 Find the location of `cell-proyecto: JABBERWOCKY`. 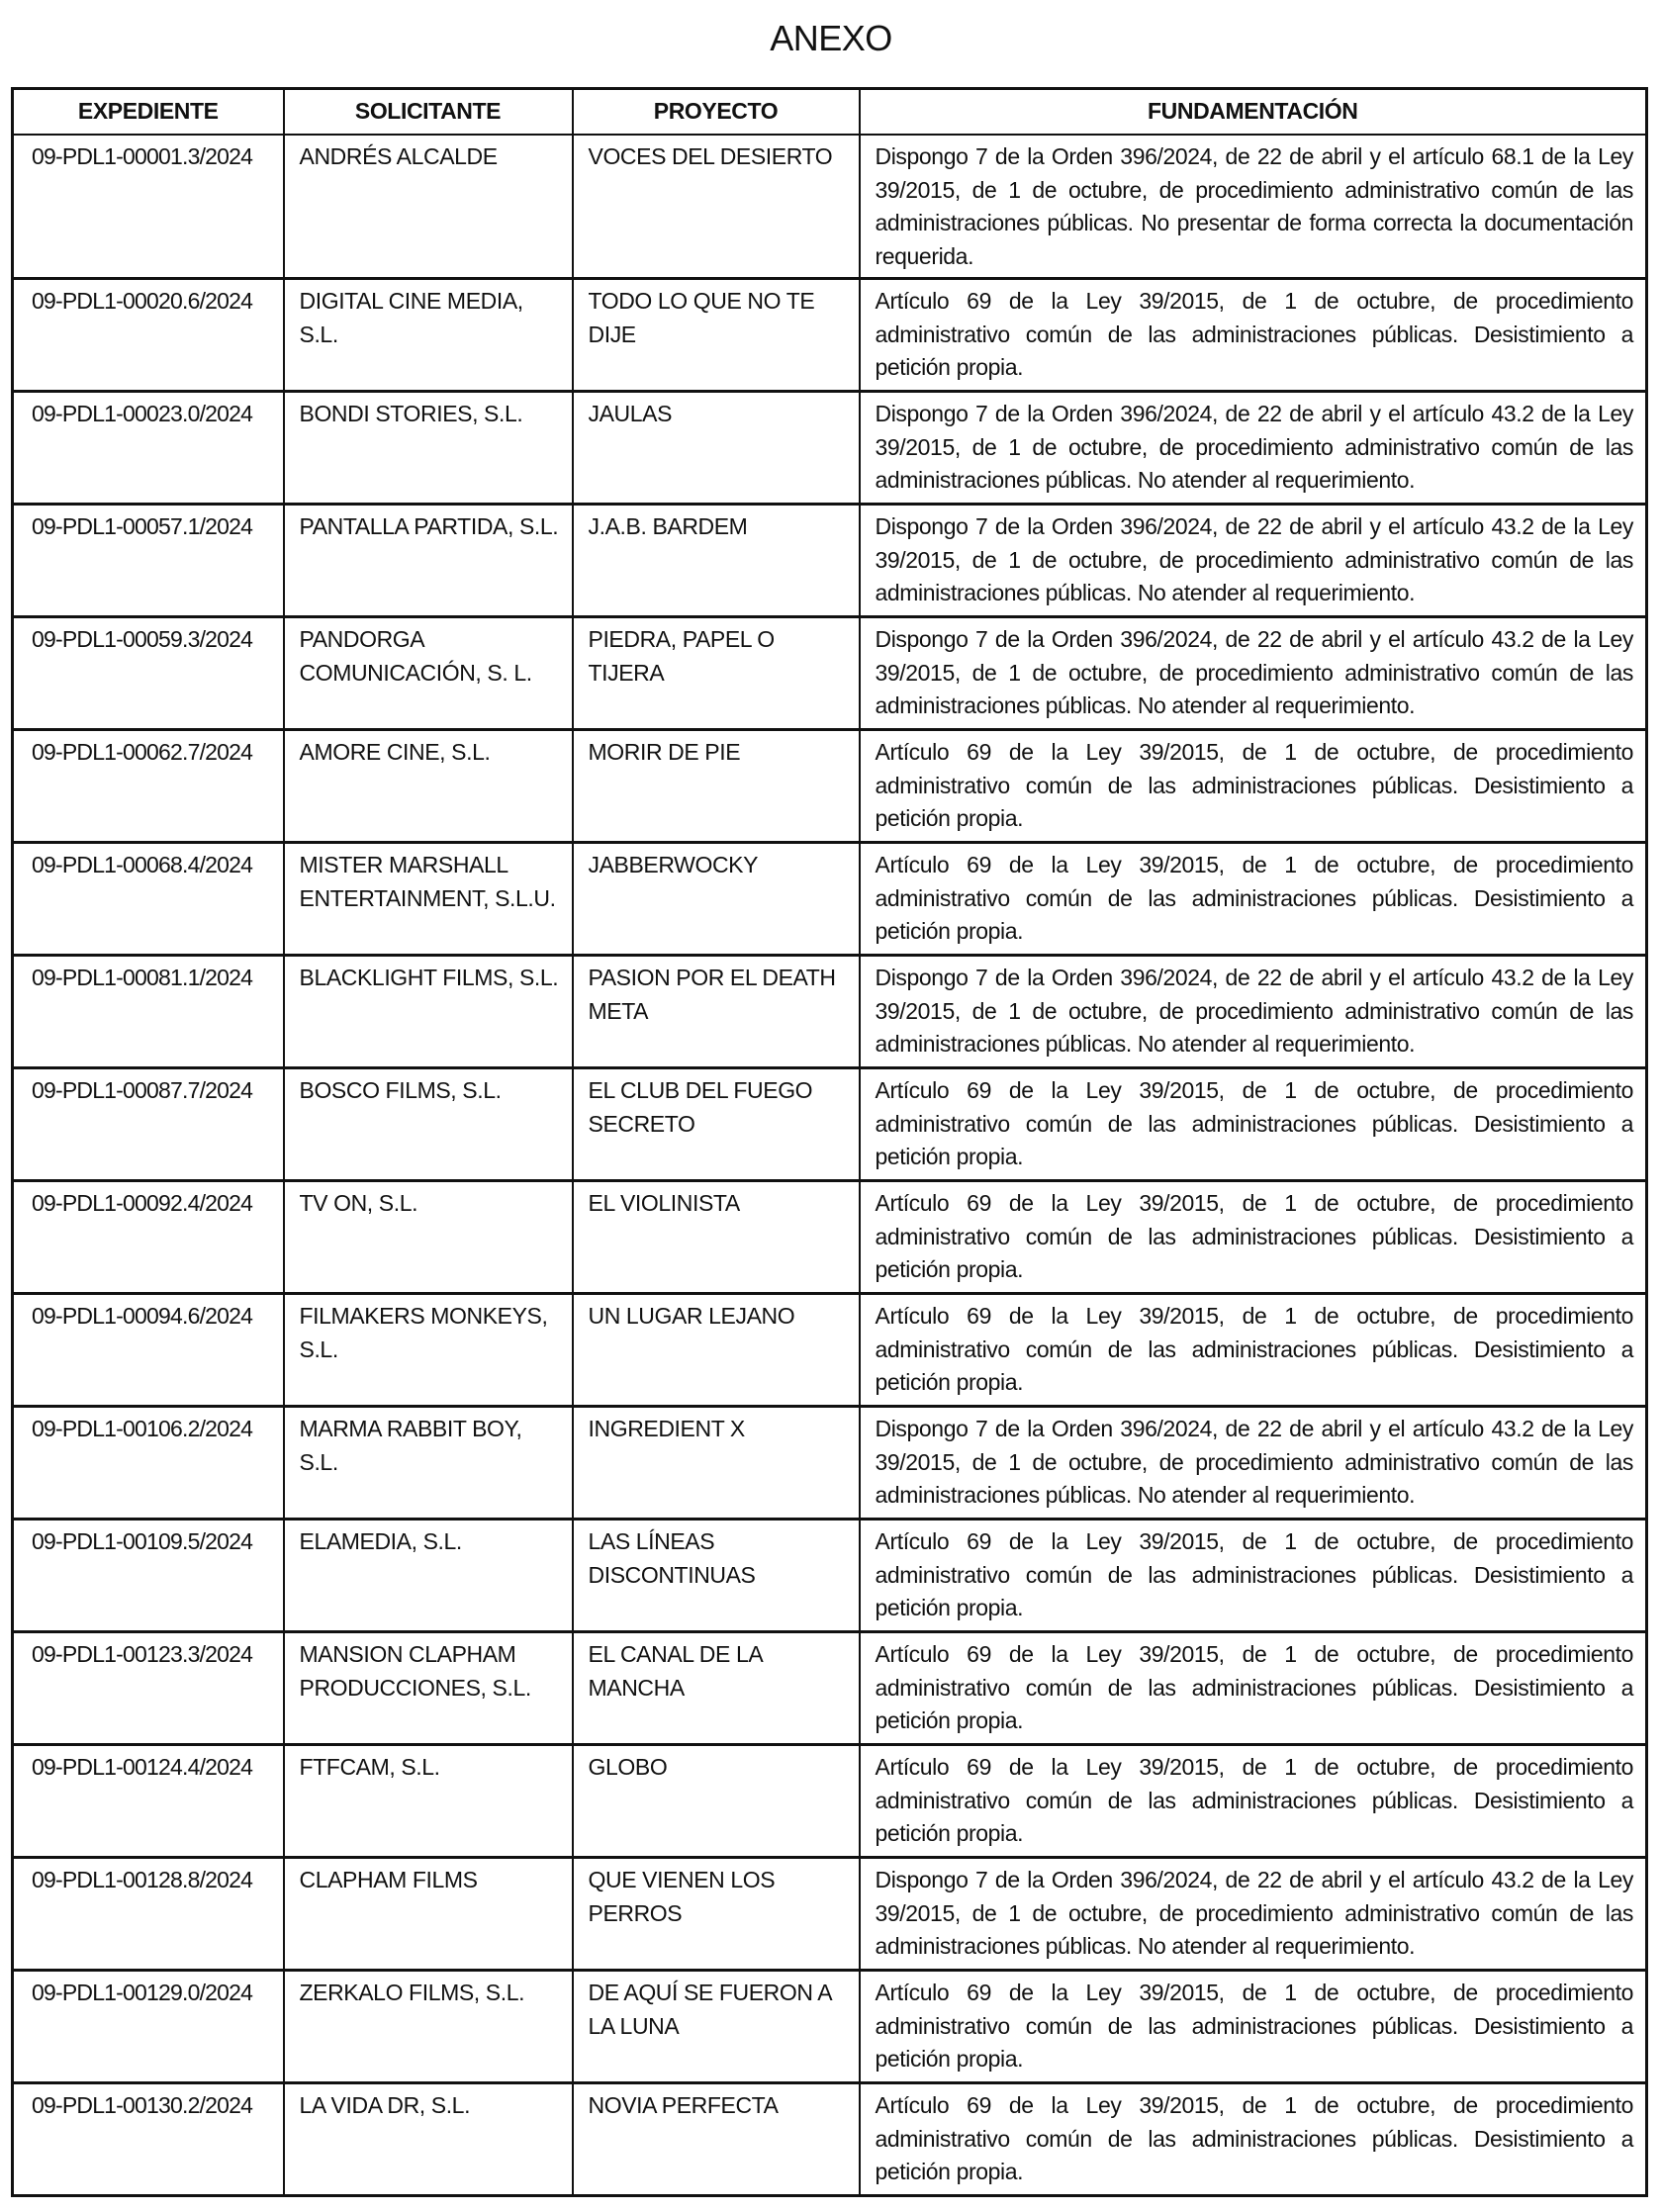

cell-proyecto: JABBERWOCKY is located at coordinates (716, 899).